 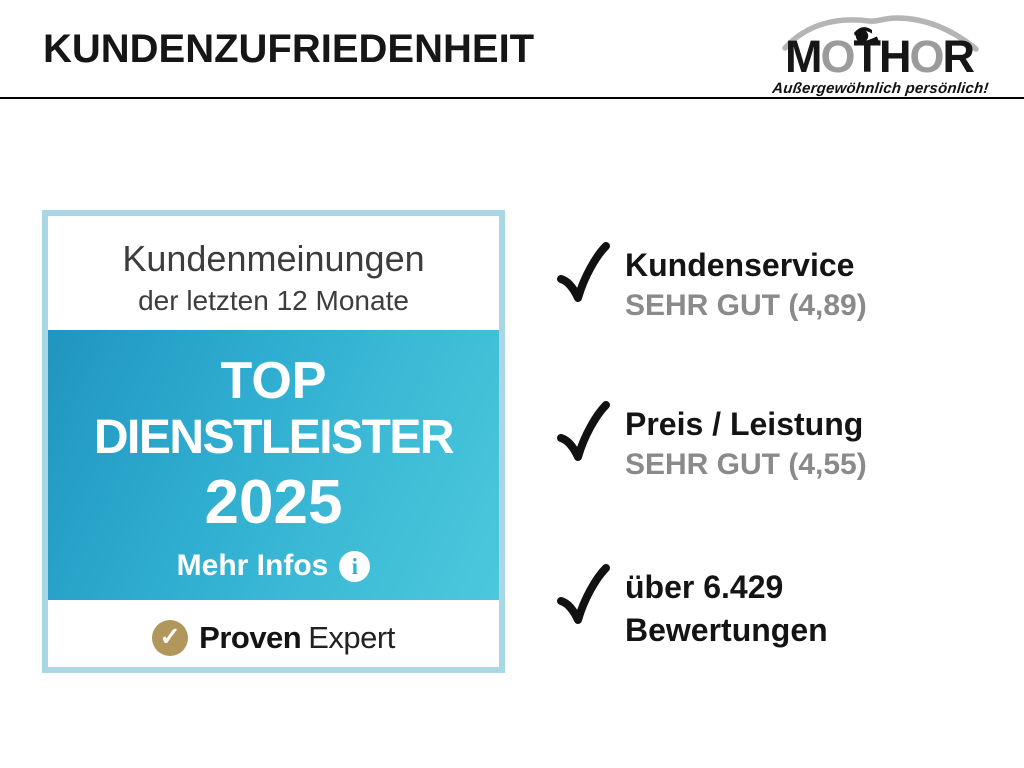 What do you see at coordinates (289, 49) in the screenshot?
I see `page-title: KUNDENZUFRIEDENHEIT` at bounding box center [289, 49].